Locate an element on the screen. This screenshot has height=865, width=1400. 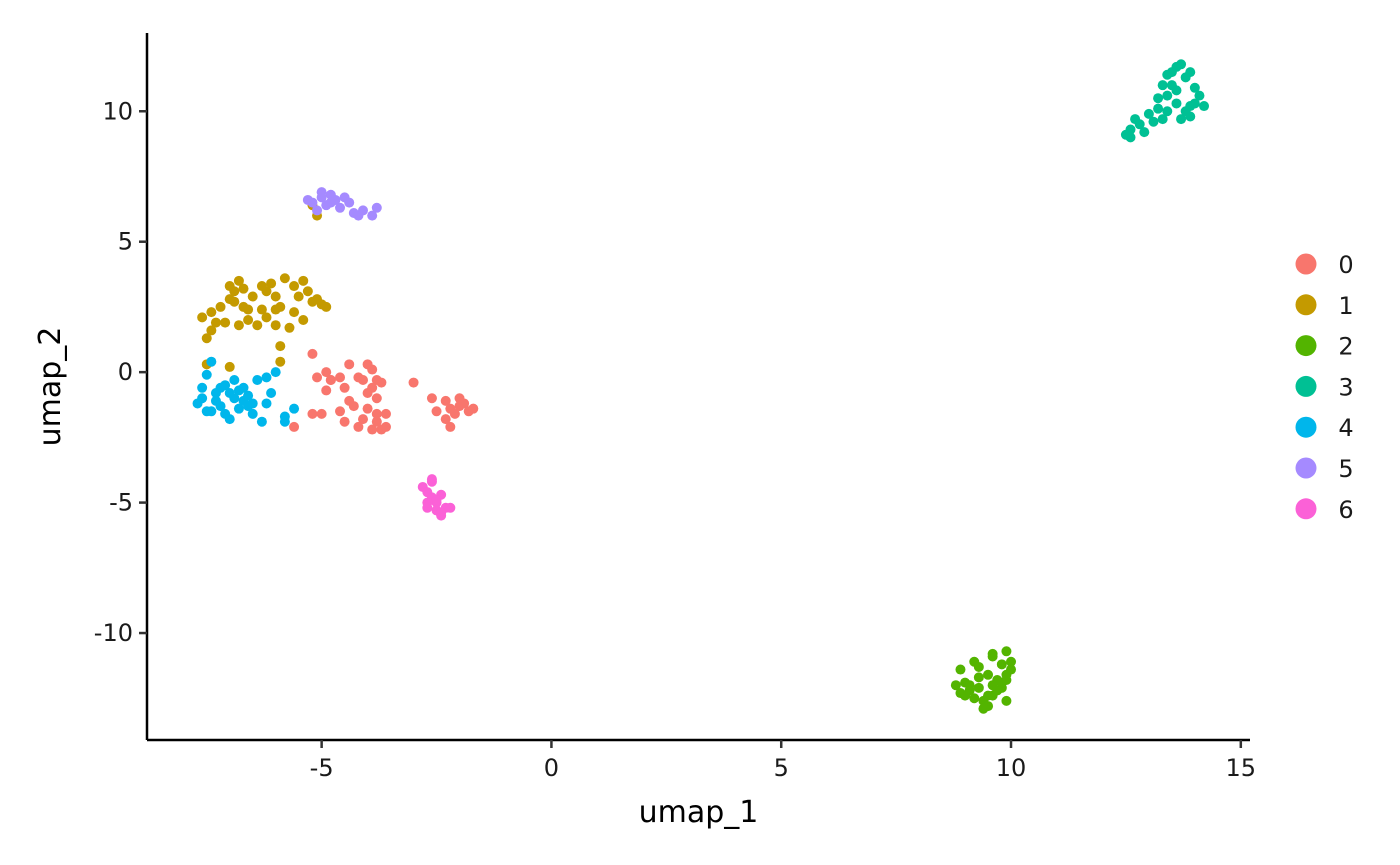
y-tick-label: 0 is located at coordinates (125, 372).